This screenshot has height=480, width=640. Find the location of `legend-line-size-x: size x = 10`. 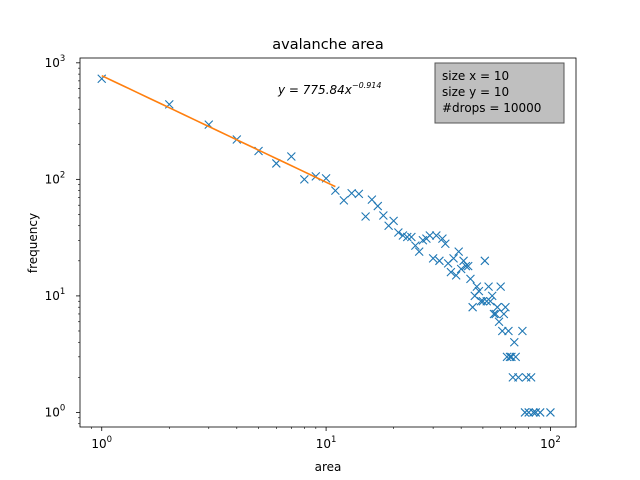

legend-line-size-x: size x = 10 is located at coordinates (475, 76).